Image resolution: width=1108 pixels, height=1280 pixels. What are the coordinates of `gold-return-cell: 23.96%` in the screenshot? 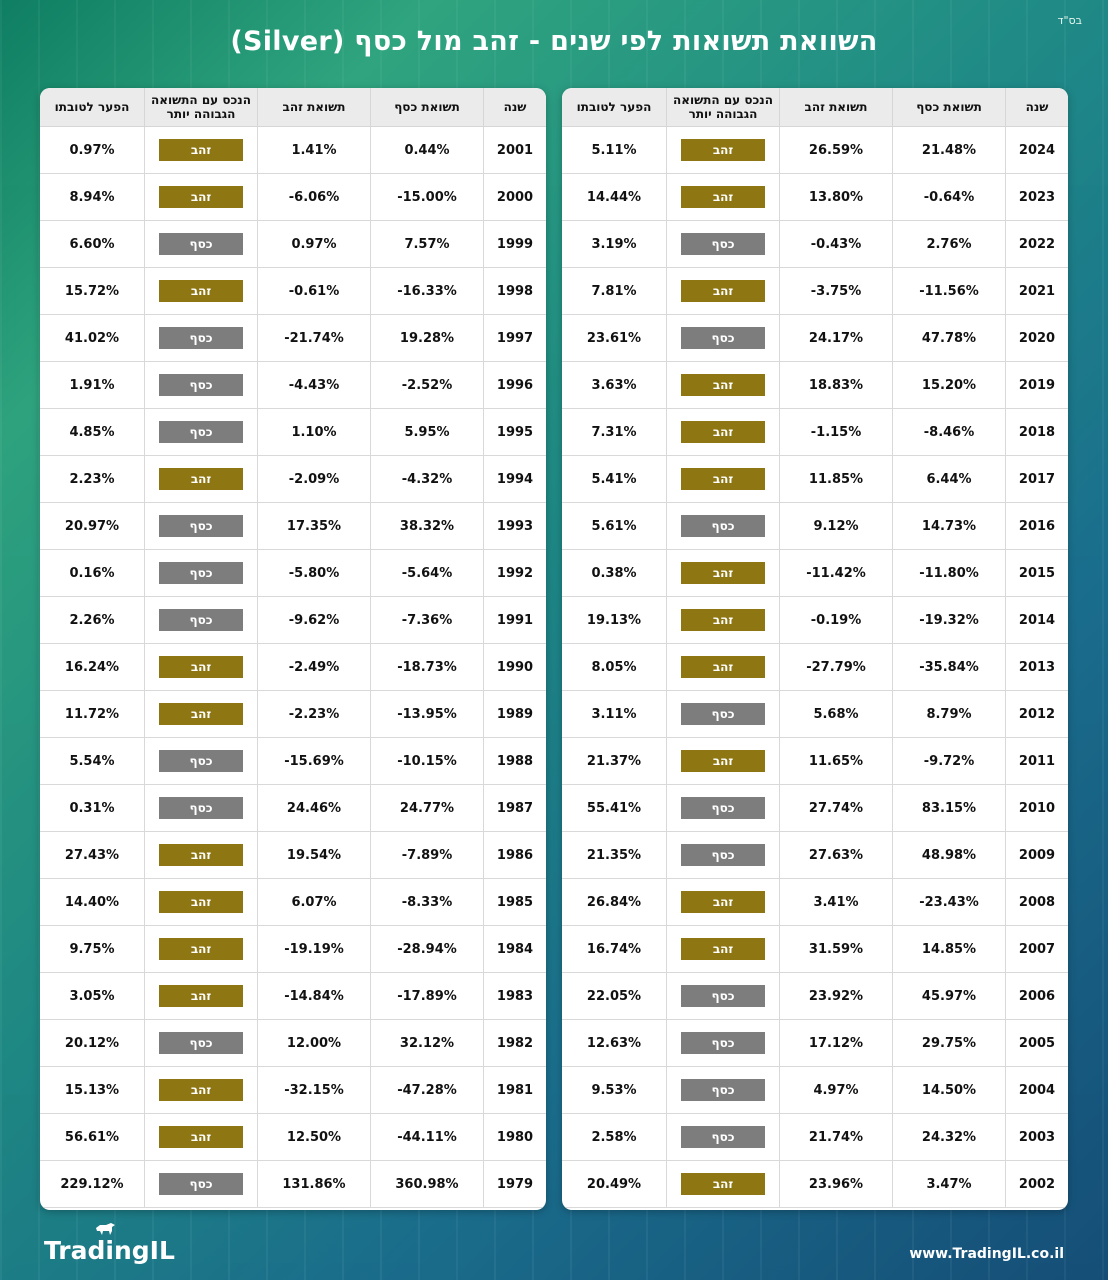 It's located at (835, 1184).